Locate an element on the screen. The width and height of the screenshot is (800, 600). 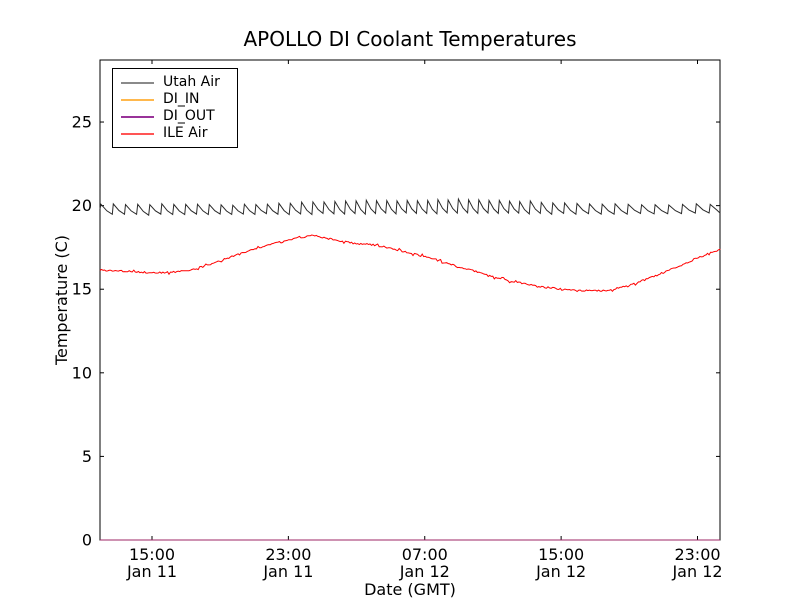
y-tick-label: 25 is located at coordinates (82, 122).